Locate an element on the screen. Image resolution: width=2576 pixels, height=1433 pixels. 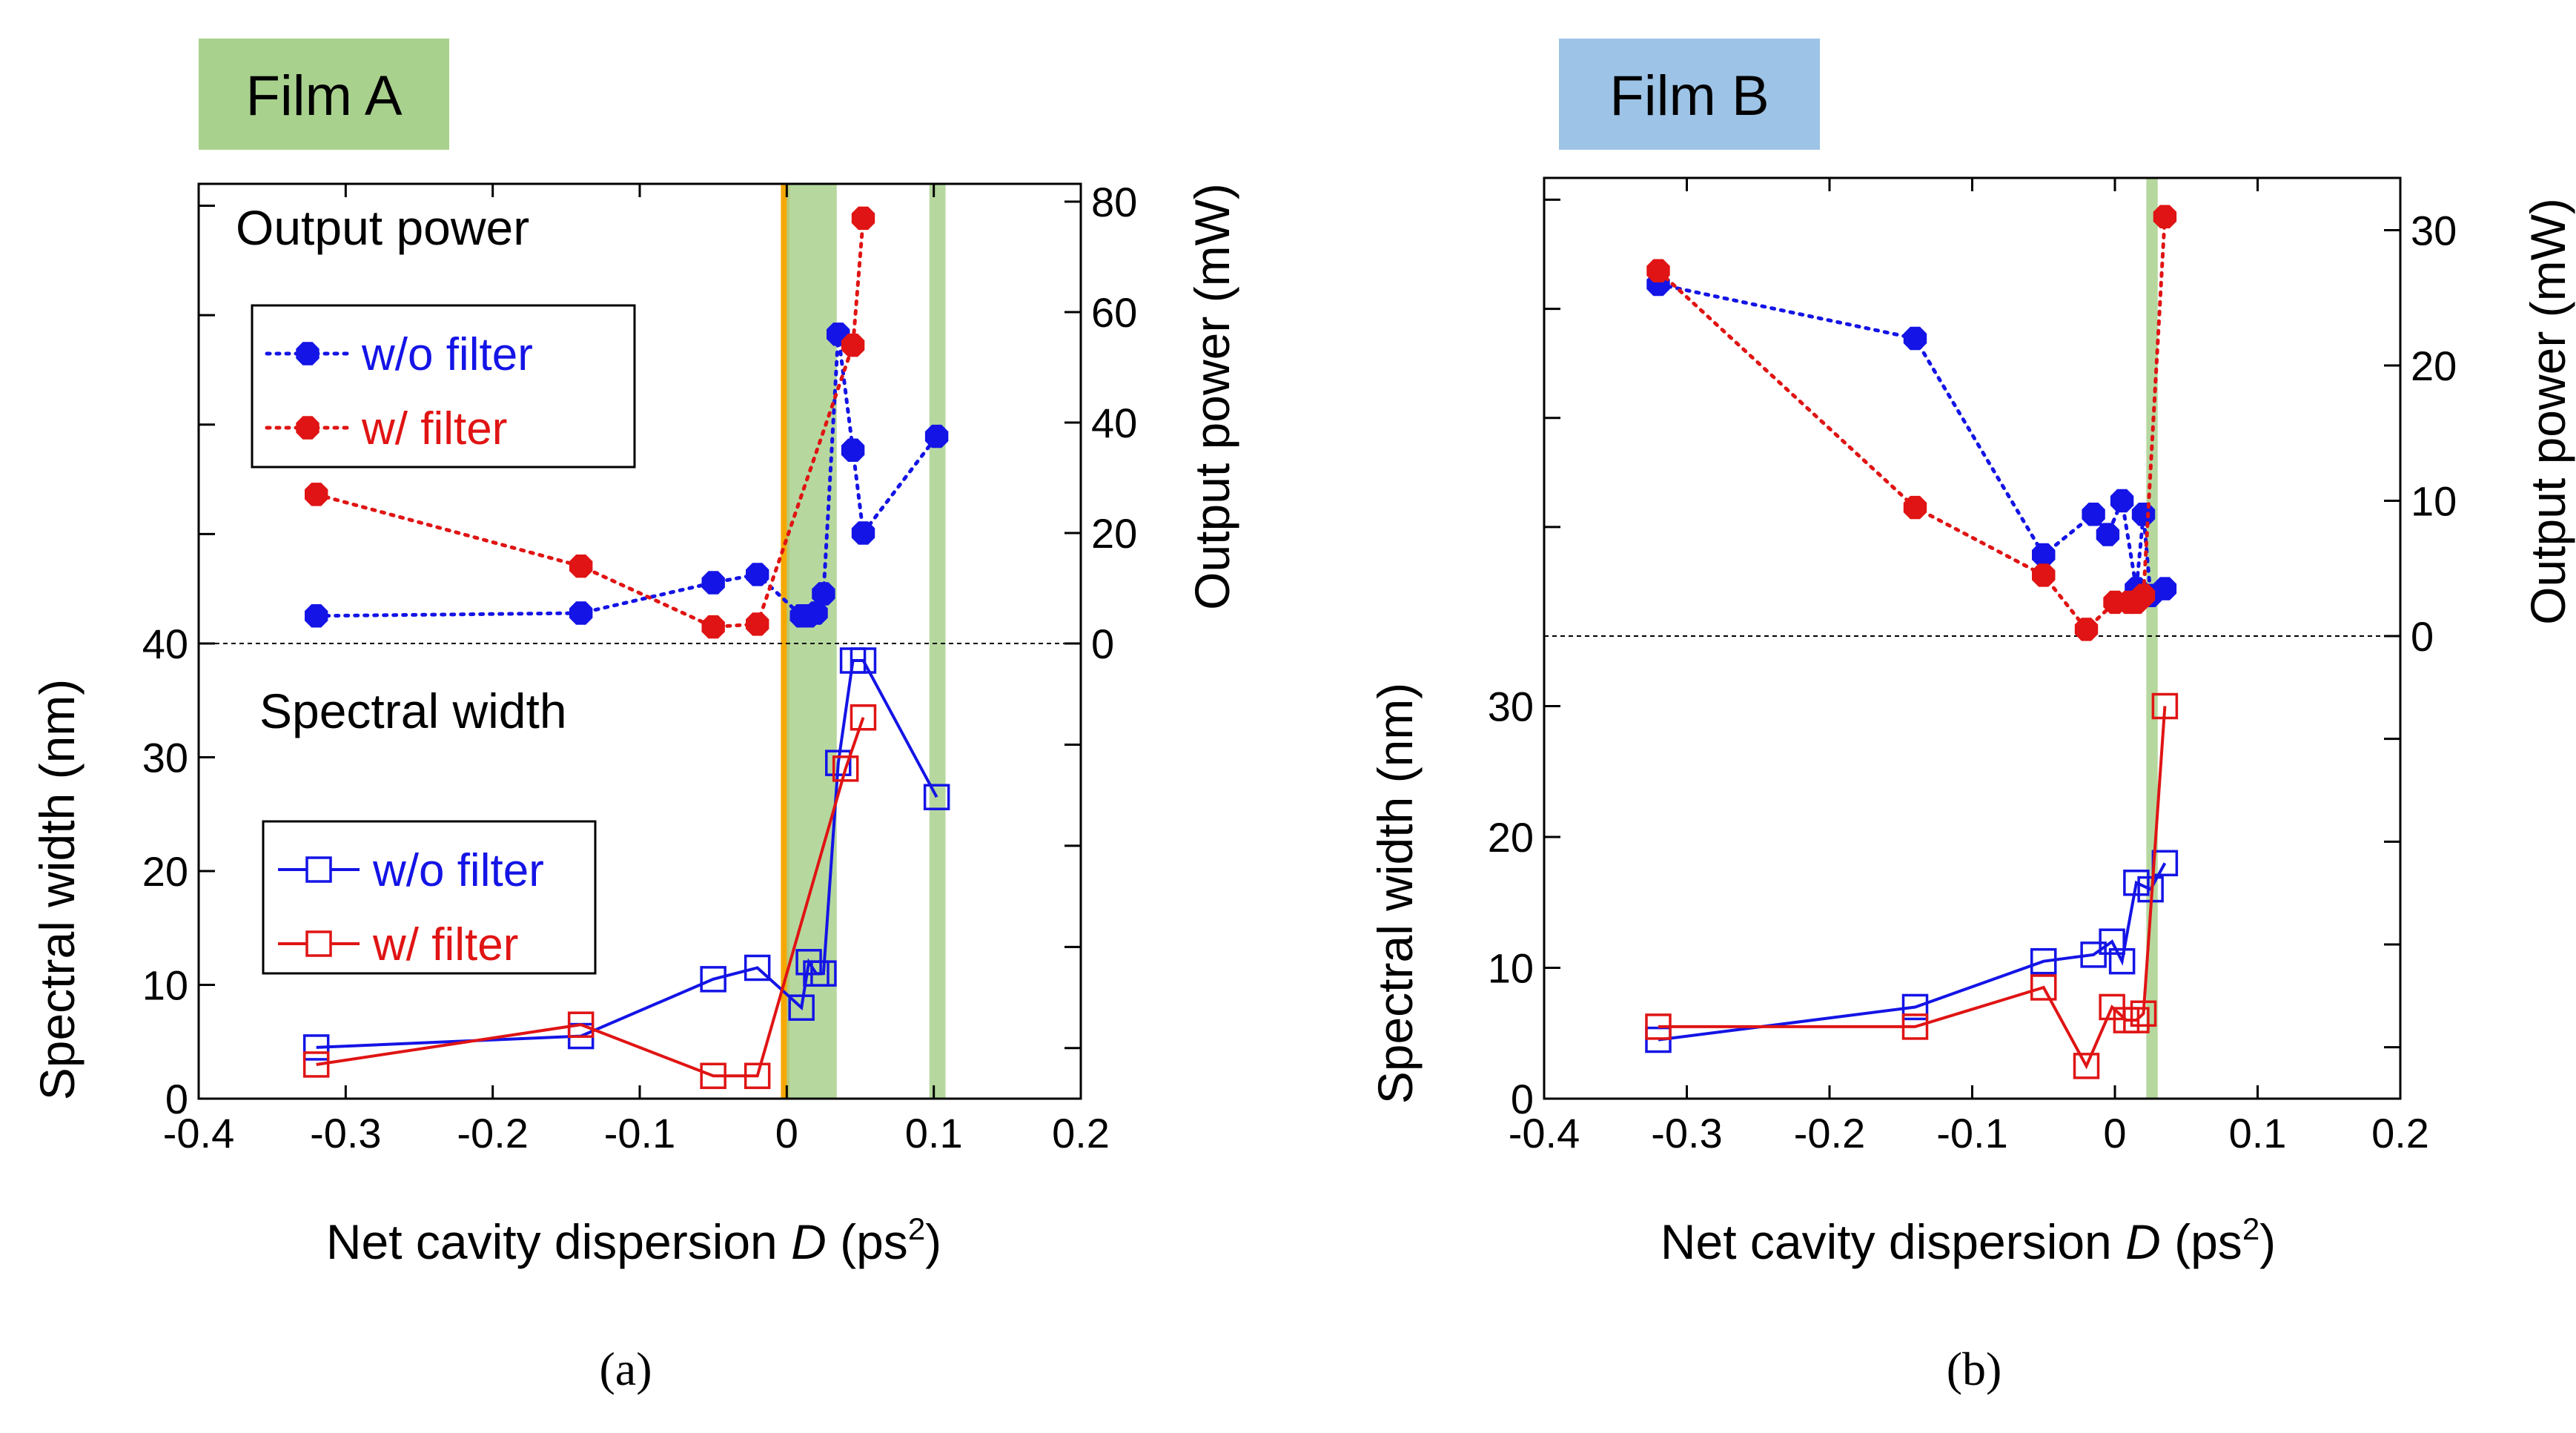
film-a-label: Film A is located at coordinates (323, 96).